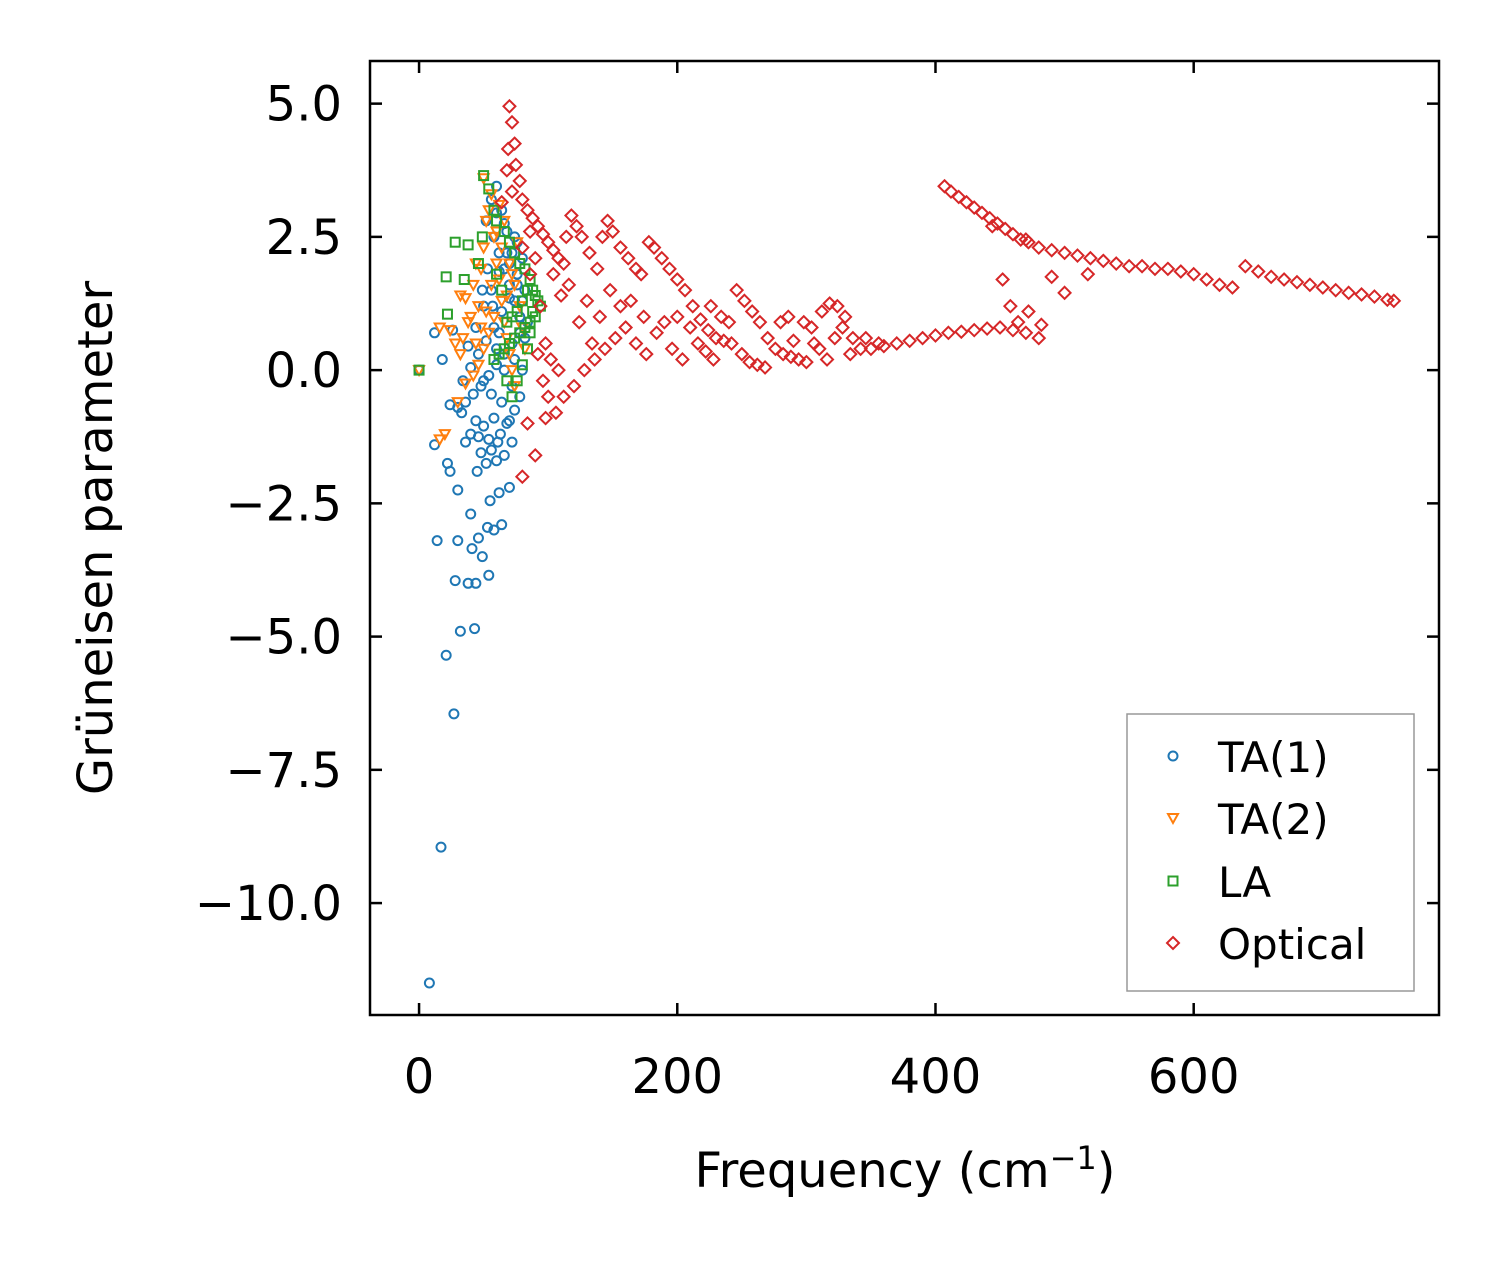 The image size is (1499, 1264). What do you see at coordinates (1173, 850) in the screenshot?
I see `legend-markers` at bounding box center [1173, 850].